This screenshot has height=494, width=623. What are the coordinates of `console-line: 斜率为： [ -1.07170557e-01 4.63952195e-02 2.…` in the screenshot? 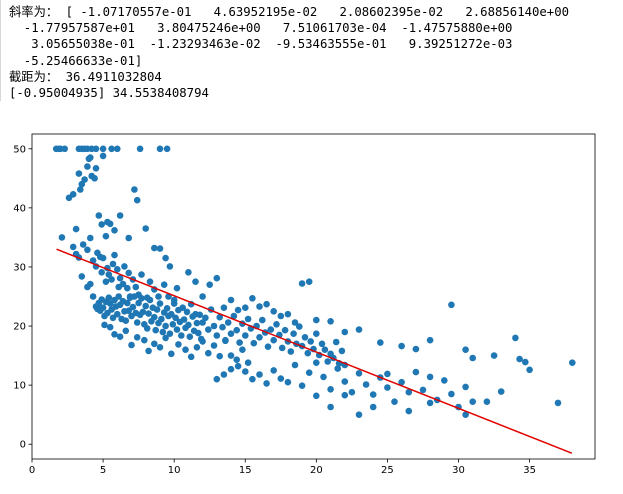 It's located at (289, 12).